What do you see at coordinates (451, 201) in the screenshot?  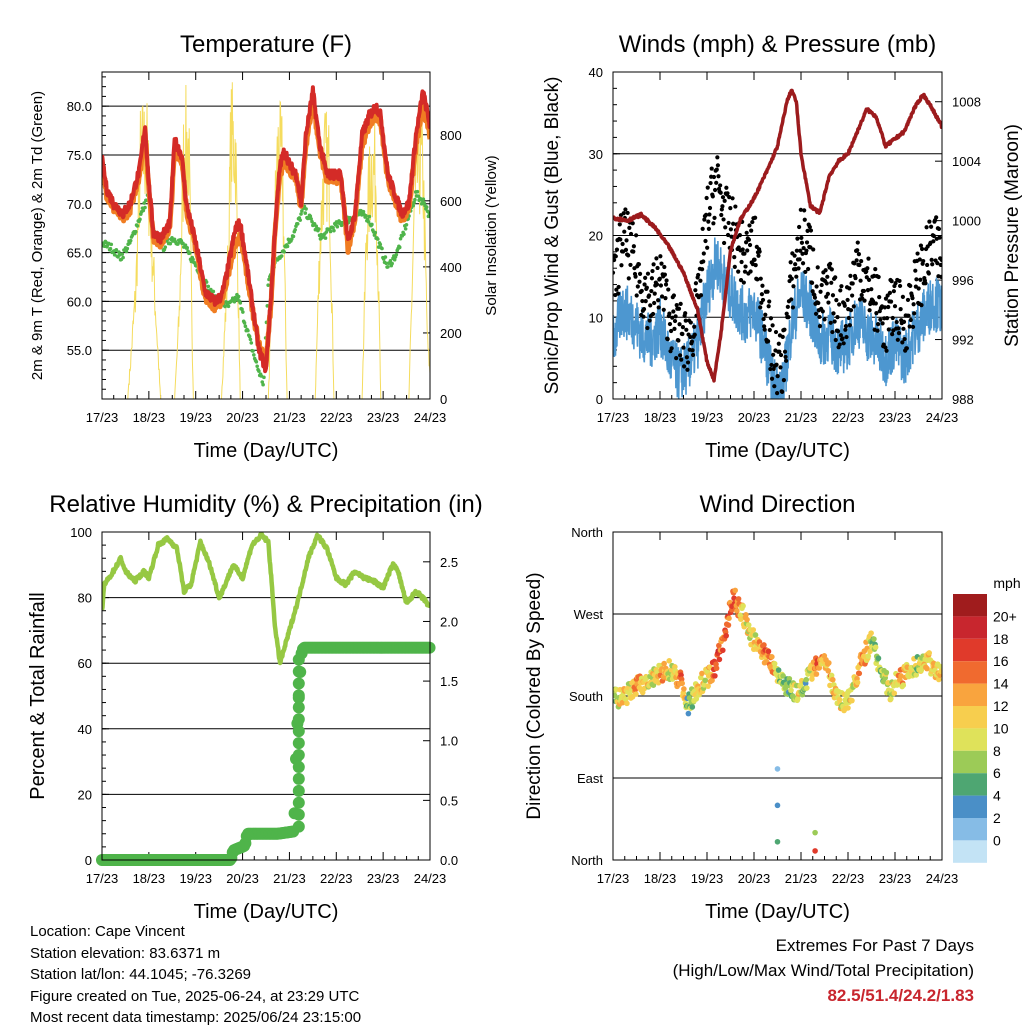 I see `y2-tick-label-p1: 600` at bounding box center [451, 201].